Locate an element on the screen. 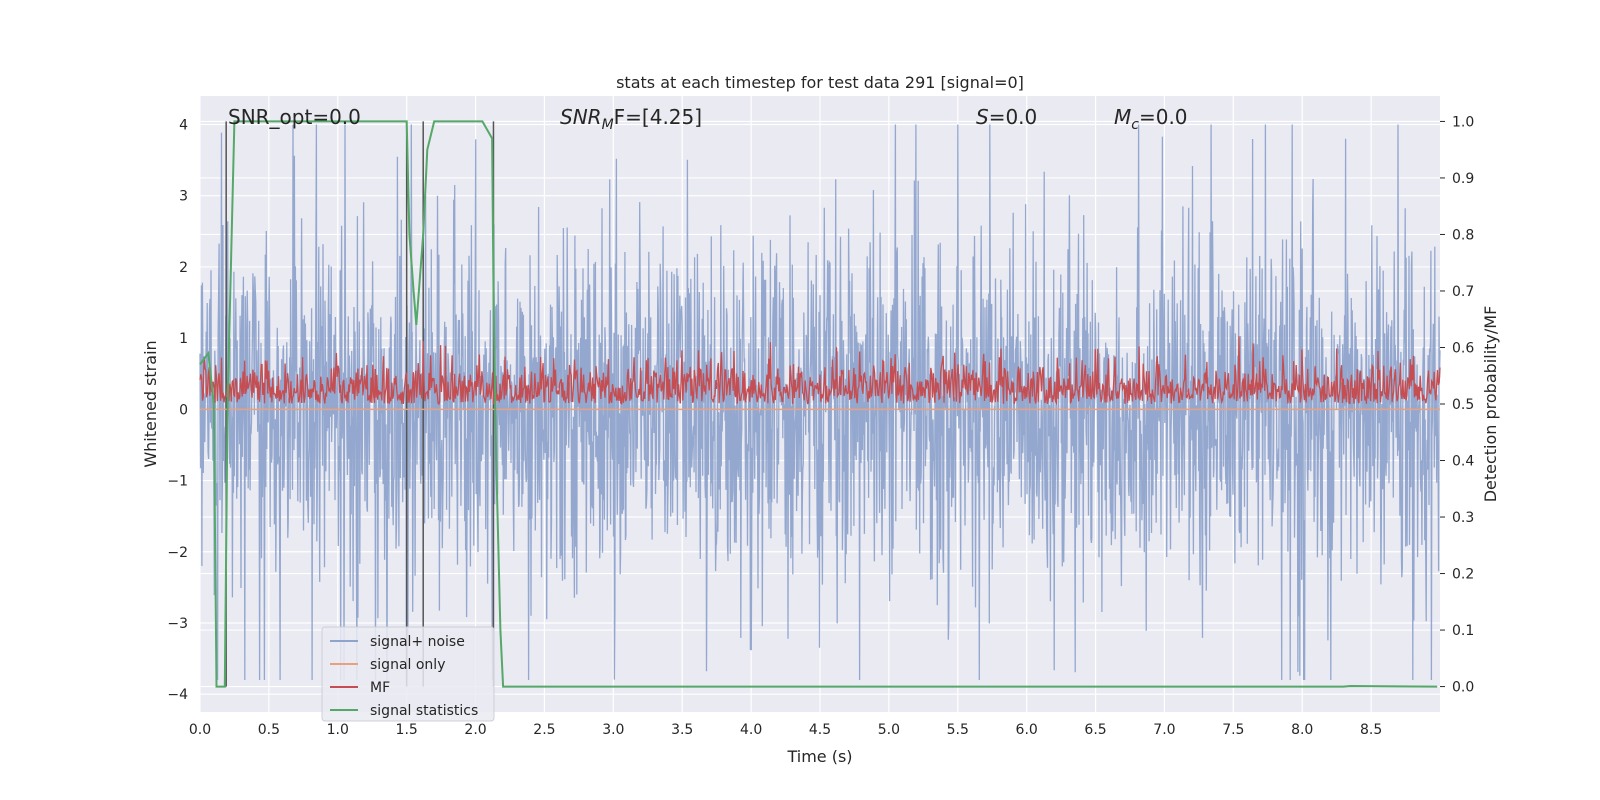 This screenshot has width=1600, height=800. mf-line is located at coordinates (820, 371).